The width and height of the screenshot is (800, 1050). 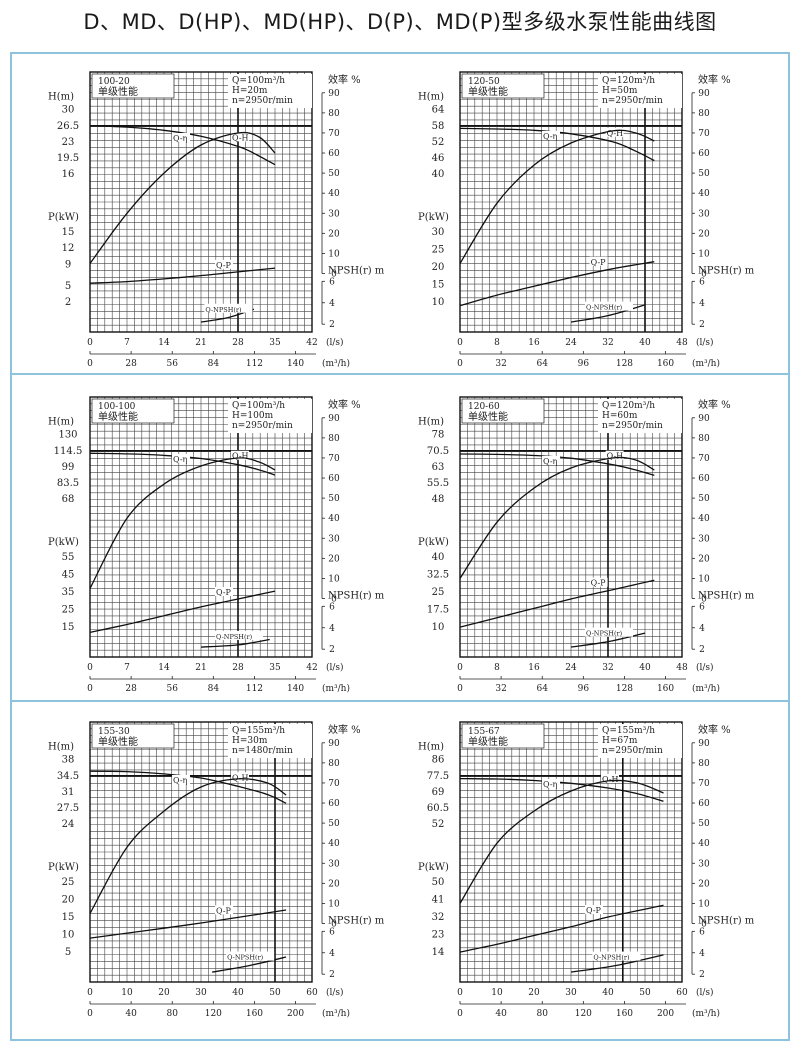 What do you see at coordinates (438, 574) in the screenshot?
I see `p-tick-32.5: 32.5` at bounding box center [438, 574].